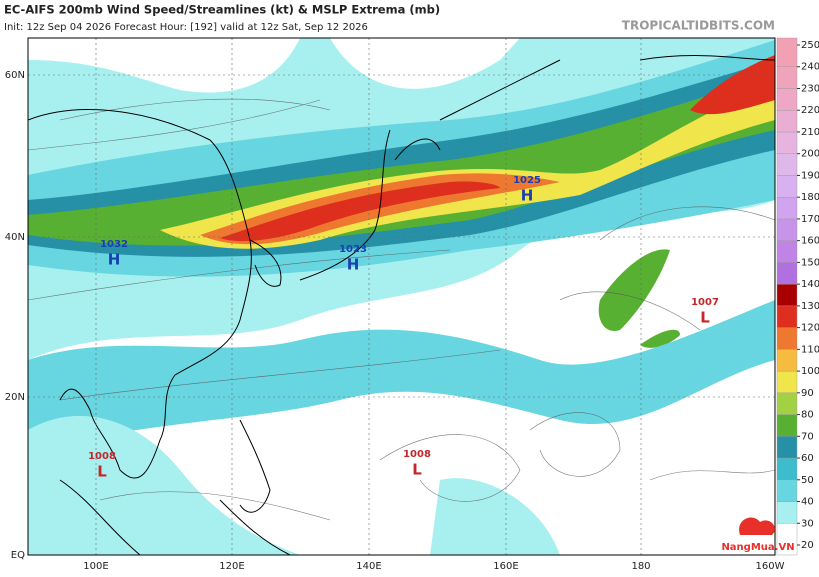  What do you see at coordinates (705, 302) in the screenshot?
I see `pressure-value: 1007` at bounding box center [705, 302].